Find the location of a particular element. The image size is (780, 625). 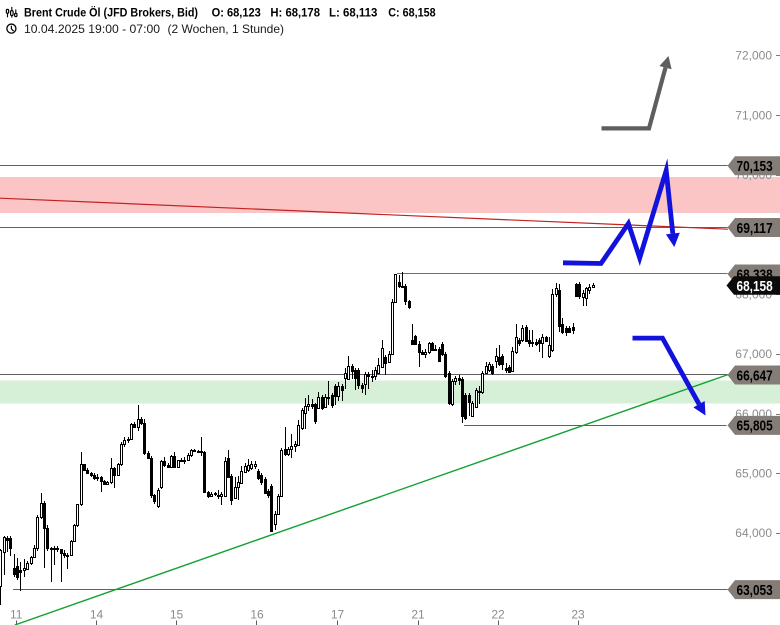

svg-text: 17 is located at coordinates (338, 615).